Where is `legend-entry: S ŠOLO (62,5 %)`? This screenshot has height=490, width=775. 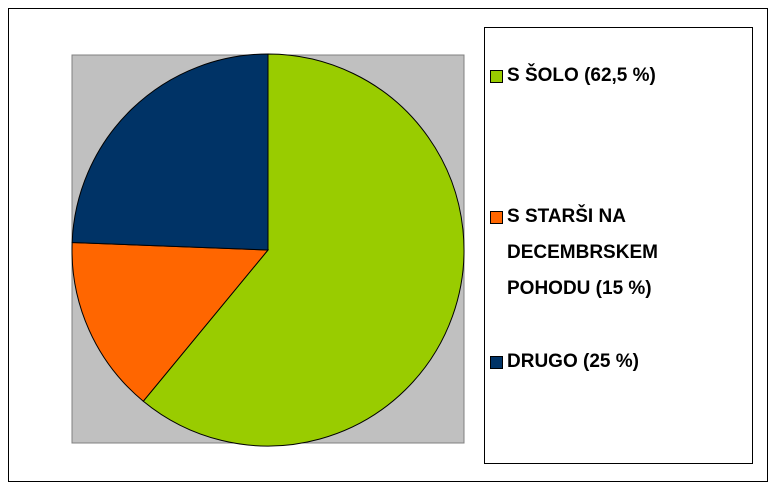
legend-entry: S ŠOLO (62,5 %) is located at coordinates (610, 76).